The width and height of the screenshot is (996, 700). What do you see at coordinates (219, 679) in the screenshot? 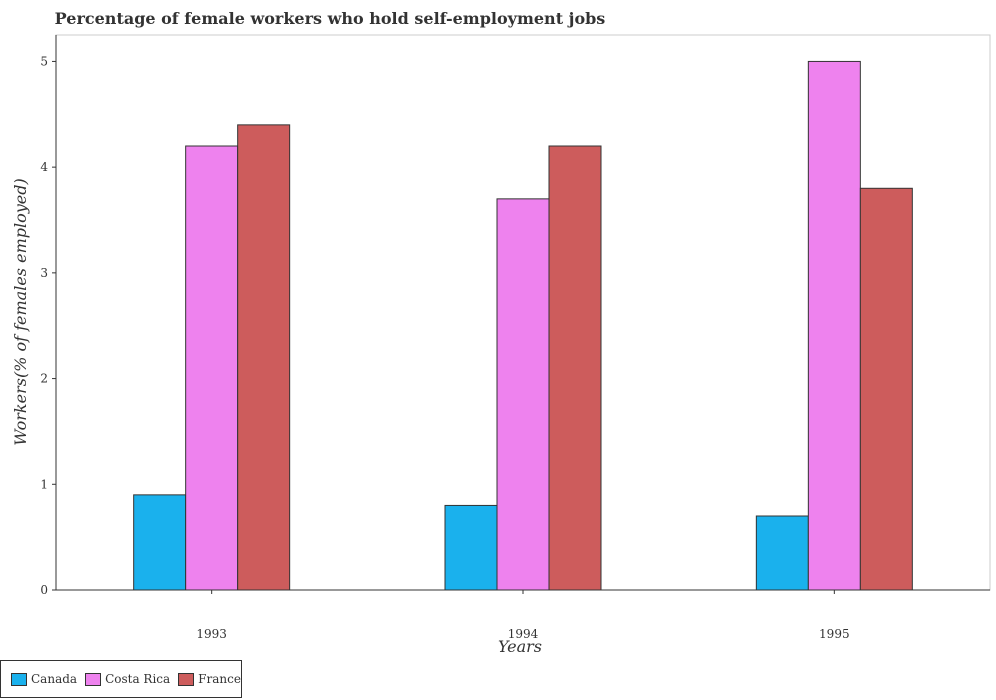
I see `legend-label: France` at bounding box center [219, 679].